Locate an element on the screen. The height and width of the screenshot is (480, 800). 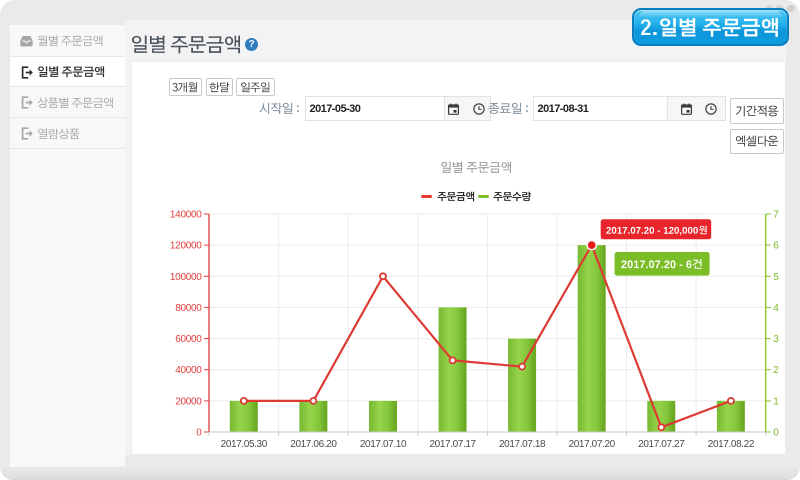
svg-text: 140000 is located at coordinates (186, 215).